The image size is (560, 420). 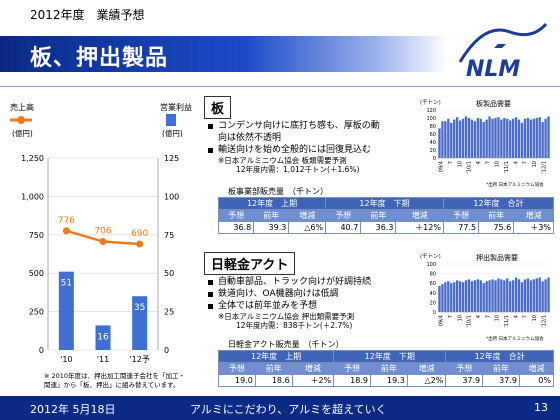 What do you see at coordinates (526, 162) in the screenshot?
I see `mini-x-tick: 7` at bounding box center [526, 162].